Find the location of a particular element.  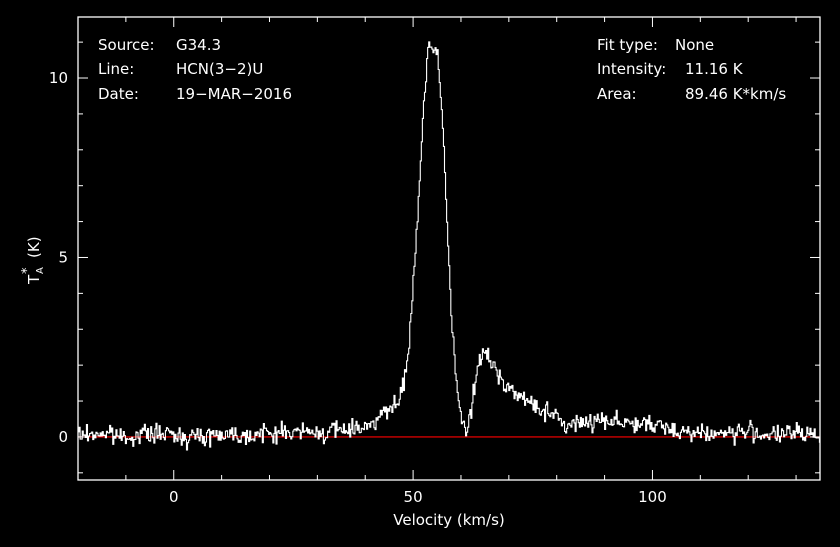

y-tick-label: 5 is located at coordinates (63, 257).